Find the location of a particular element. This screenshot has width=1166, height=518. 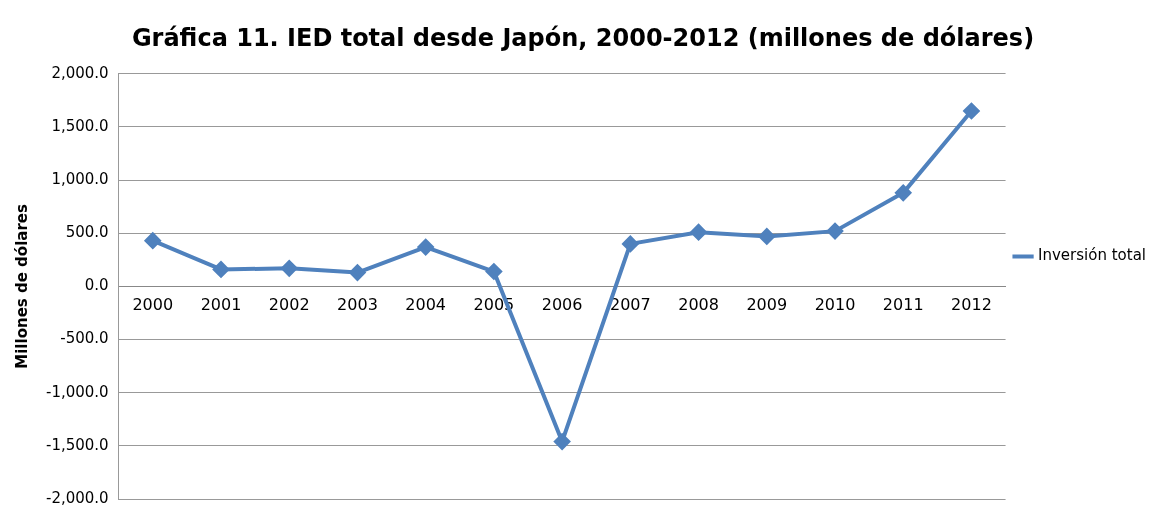

x-tick-label: 2010 is located at coordinates (835, 305).